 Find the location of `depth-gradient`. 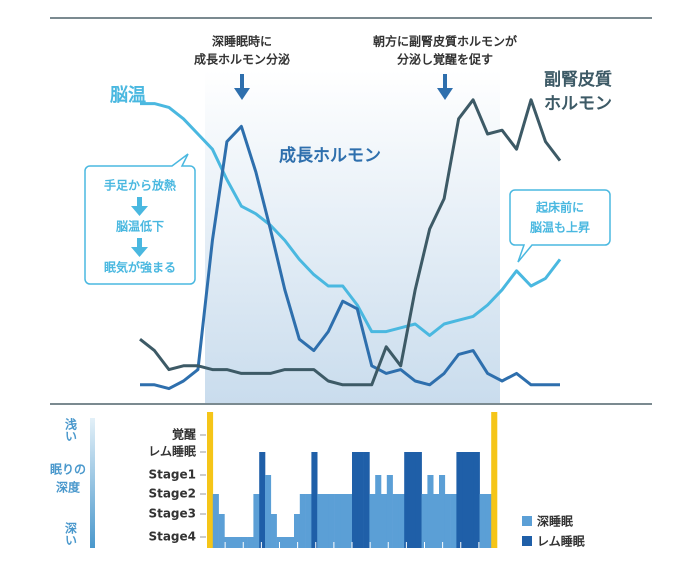

depth-gradient is located at coordinates (92, 483).